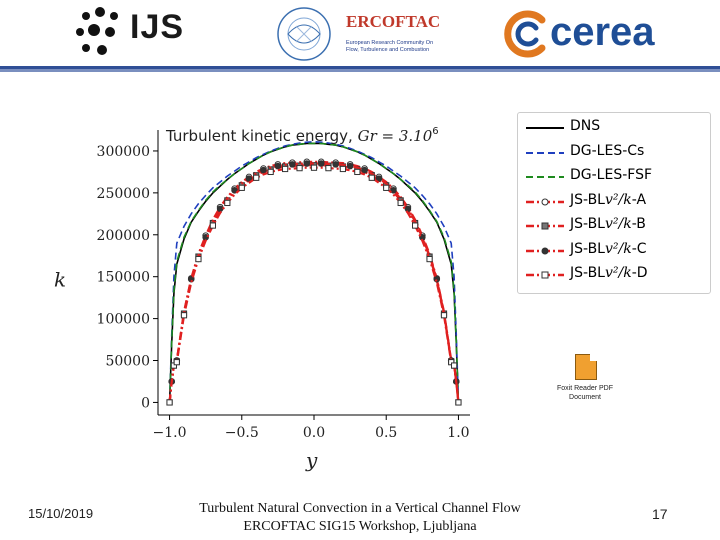 The width and height of the screenshot is (720, 540). Describe the element at coordinates (602, 32) in the screenshot. I see `cerea-logo-text: cerea` at that location.